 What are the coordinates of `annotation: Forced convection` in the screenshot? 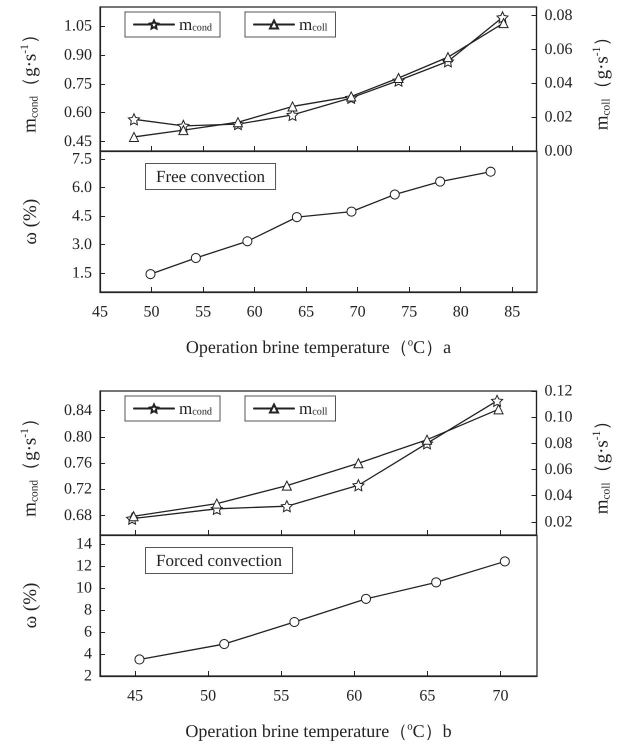 It's located at (219, 560).